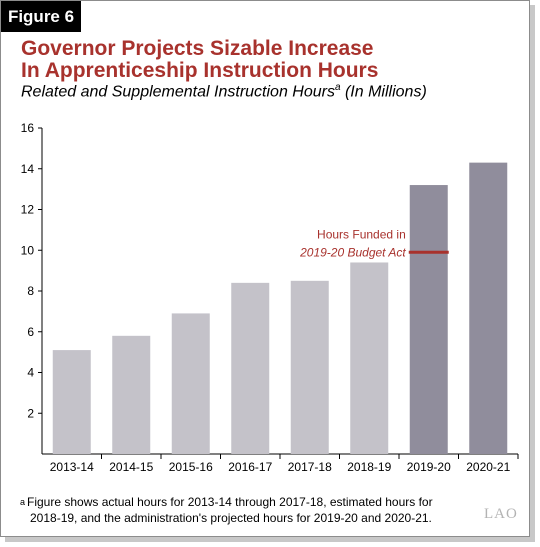 The height and width of the screenshot is (547, 540). Describe the element at coordinates (30, 332) in the screenshot. I see `y-tick-label: 6` at that location.